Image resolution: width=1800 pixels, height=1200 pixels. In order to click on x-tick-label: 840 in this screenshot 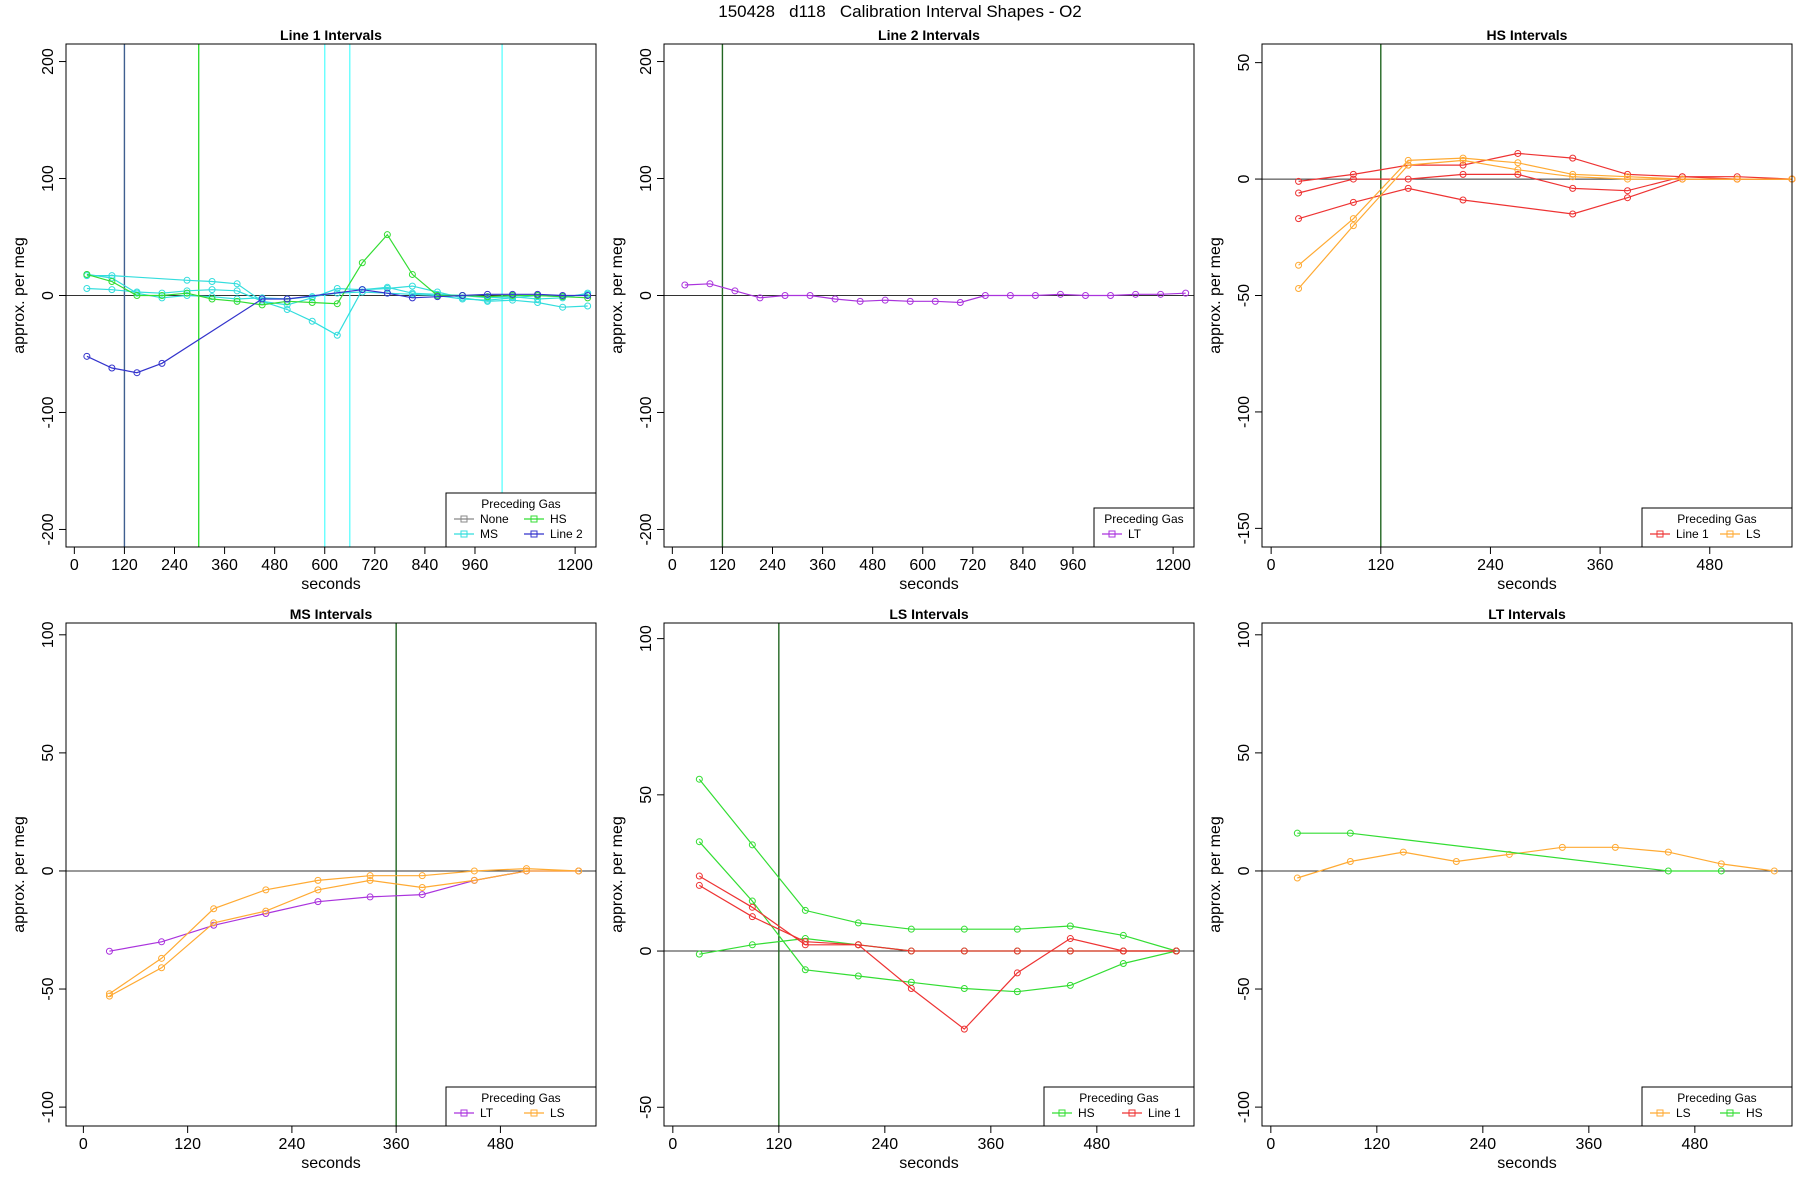, I will do `click(425, 565)`.